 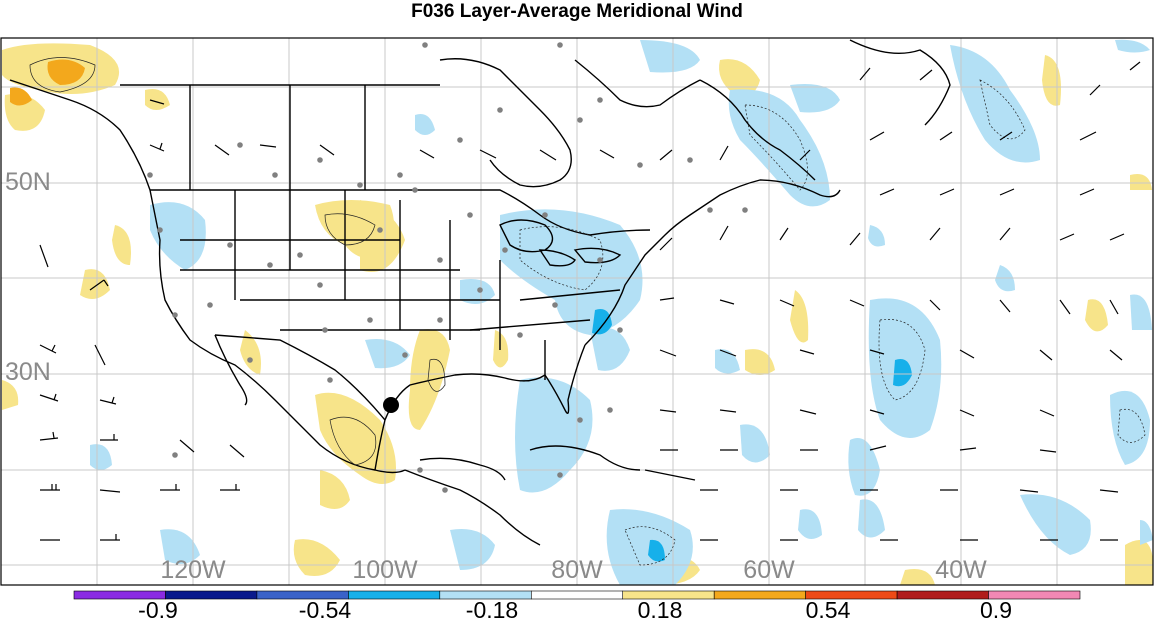 I want to click on lon-label-60w: 60W, so click(x=769, y=570).